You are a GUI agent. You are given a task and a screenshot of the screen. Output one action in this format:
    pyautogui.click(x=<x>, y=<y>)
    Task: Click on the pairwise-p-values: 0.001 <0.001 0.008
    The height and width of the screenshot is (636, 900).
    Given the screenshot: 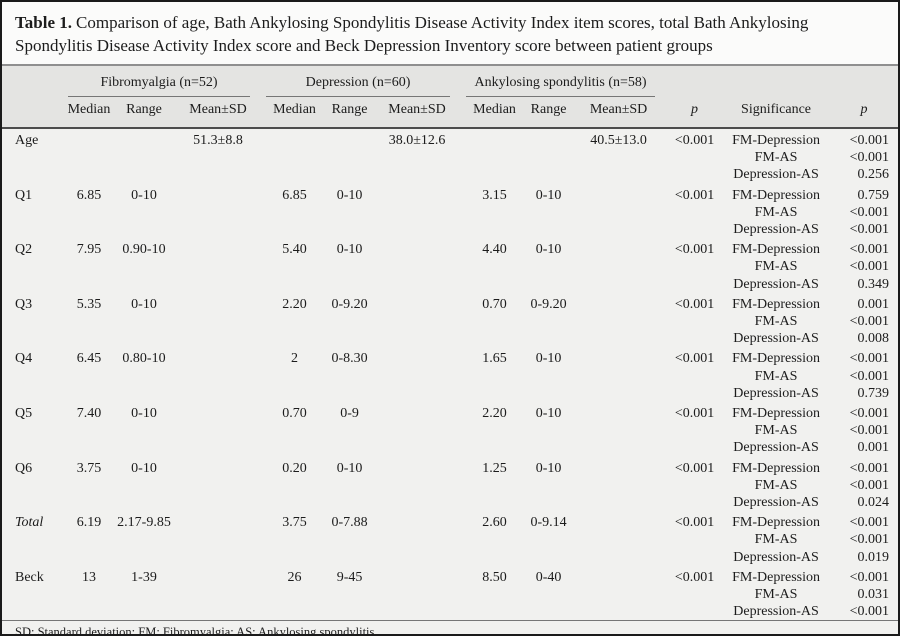 What is the action you would take?
    pyautogui.click(x=864, y=320)
    